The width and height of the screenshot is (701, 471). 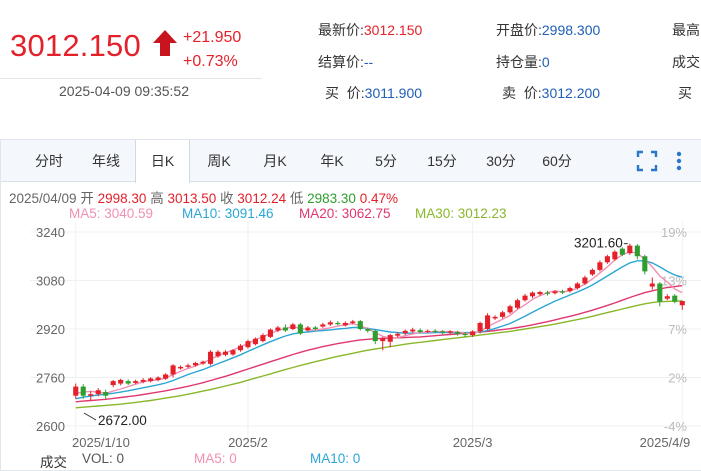 What do you see at coordinates (331, 198) in the screenshot?
I see `kline-low-value: 2983.30` at bounding box center [331, 198].